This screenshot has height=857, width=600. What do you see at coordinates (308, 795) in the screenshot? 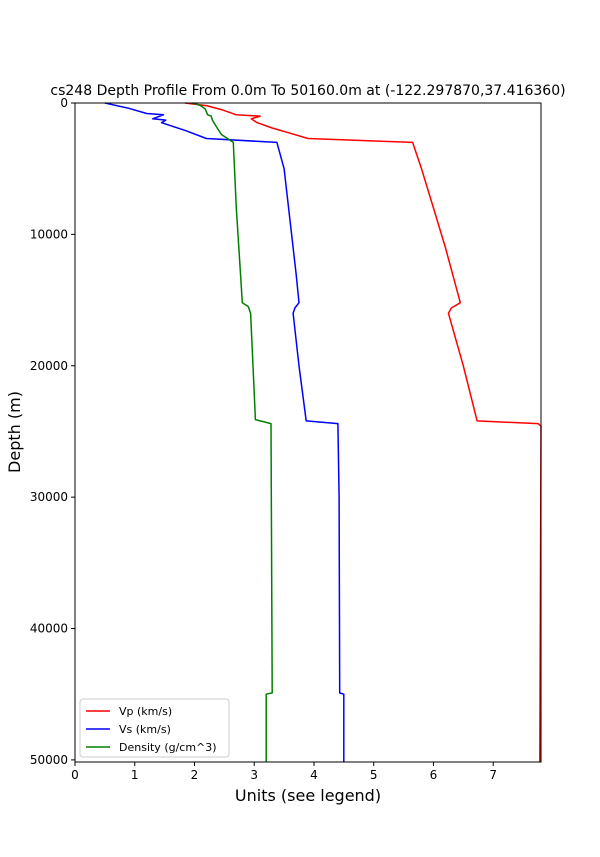
I see `x-axis-label: Units (see legend)` at bounding box center [308, 795].